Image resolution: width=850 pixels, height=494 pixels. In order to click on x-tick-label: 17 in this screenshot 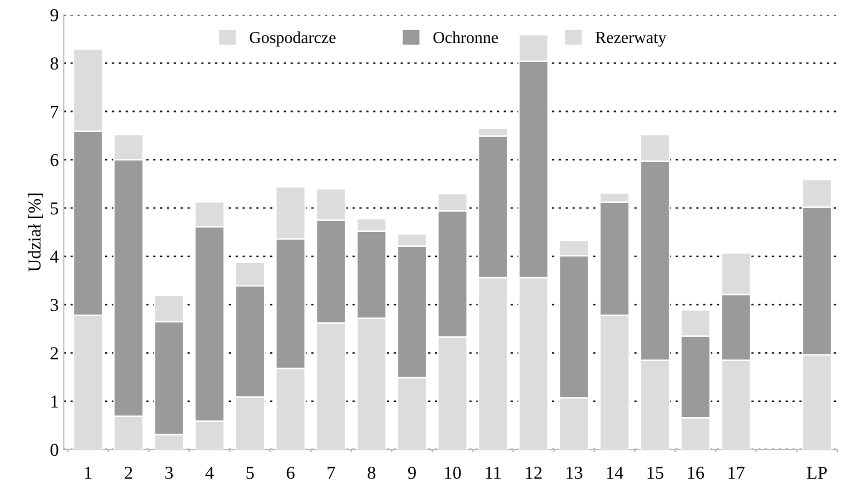, I will do `click(736, 472)`.